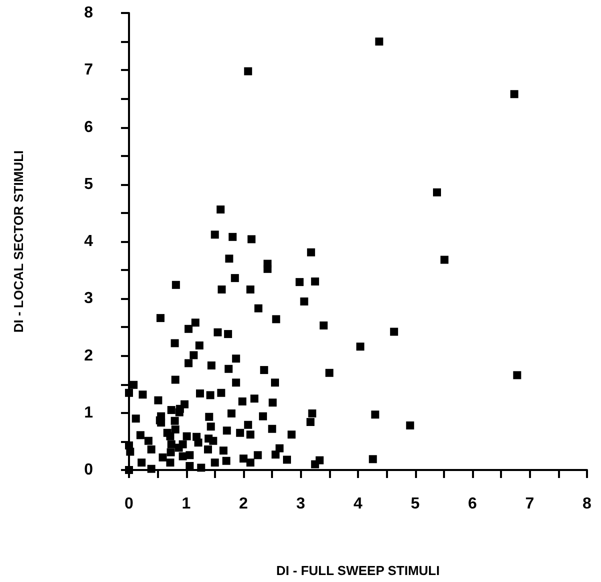 The width and height of the screenshot is (601, 582). I want to click on y-tick-label: 0, so click(89, 470).